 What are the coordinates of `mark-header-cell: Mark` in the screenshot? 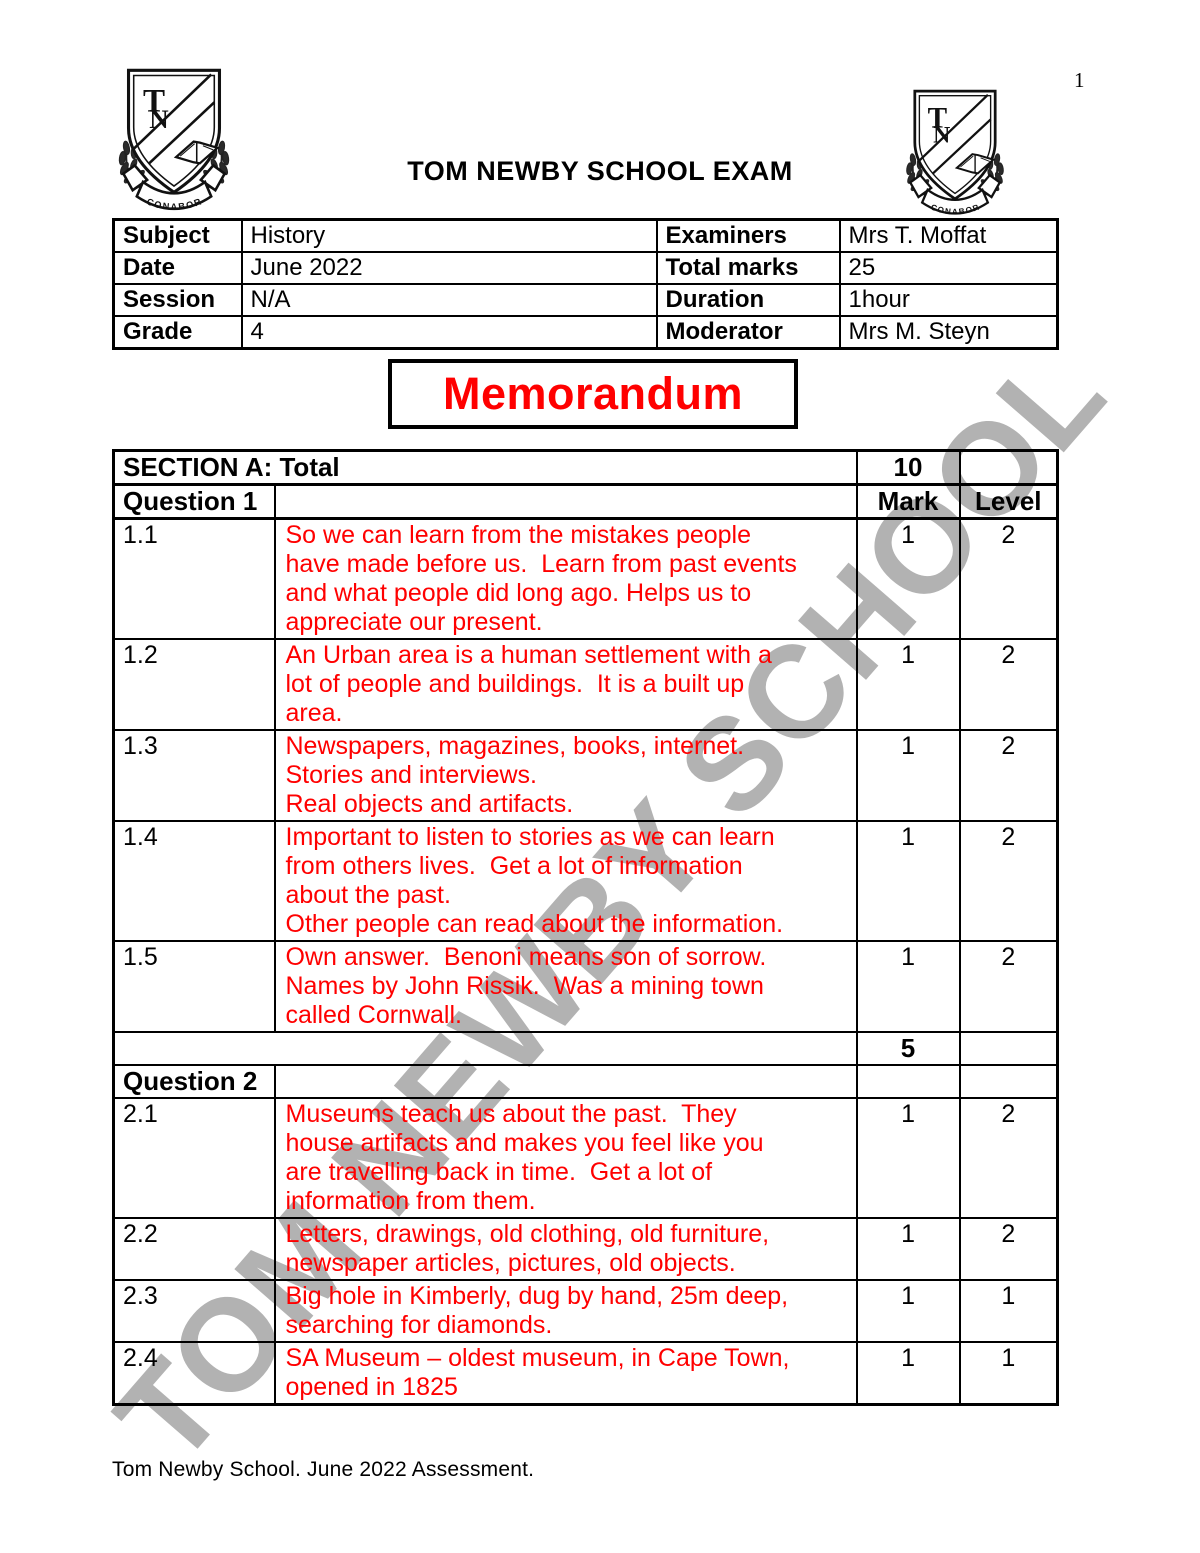 It's located at (908, 501).